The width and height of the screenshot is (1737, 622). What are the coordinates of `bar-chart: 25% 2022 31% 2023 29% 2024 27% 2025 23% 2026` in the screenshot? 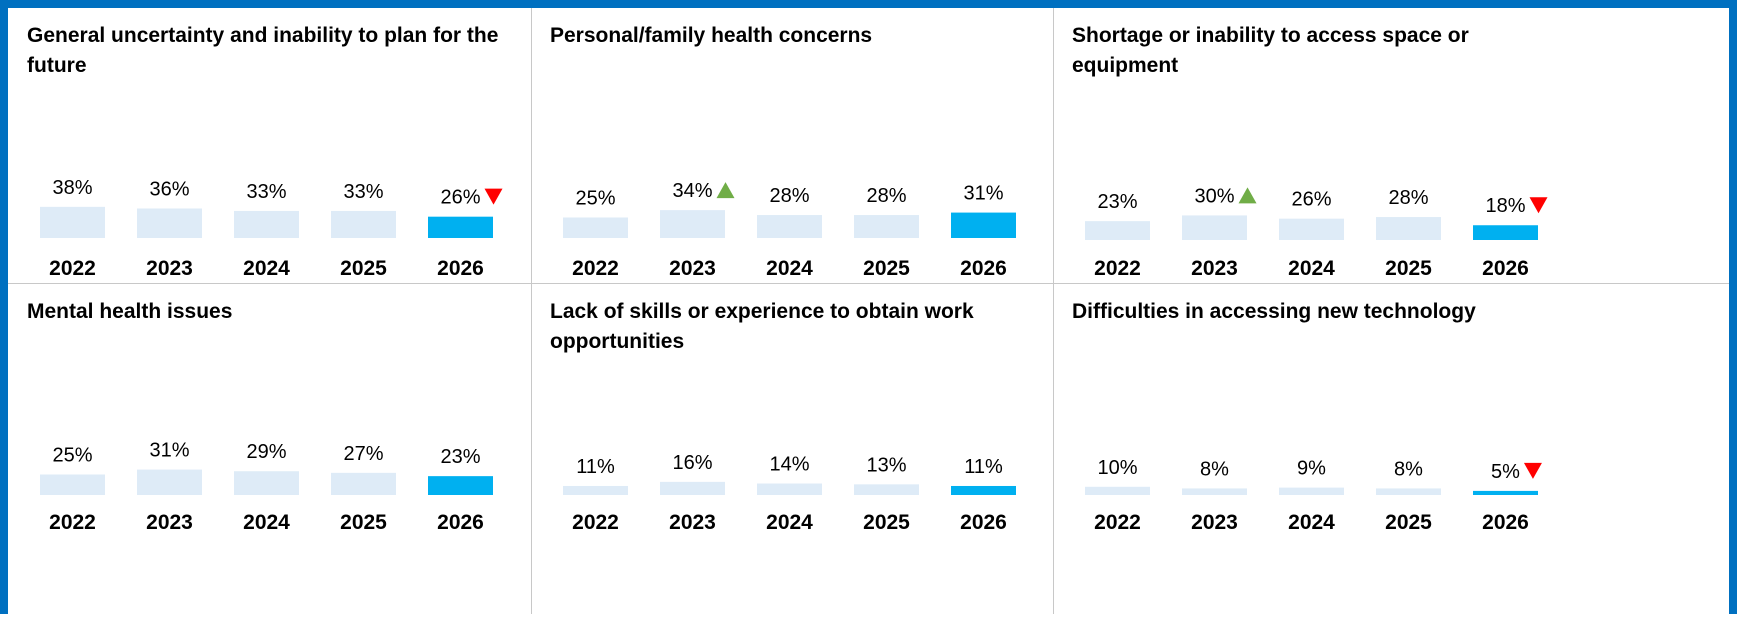 It's located at (266, 487).